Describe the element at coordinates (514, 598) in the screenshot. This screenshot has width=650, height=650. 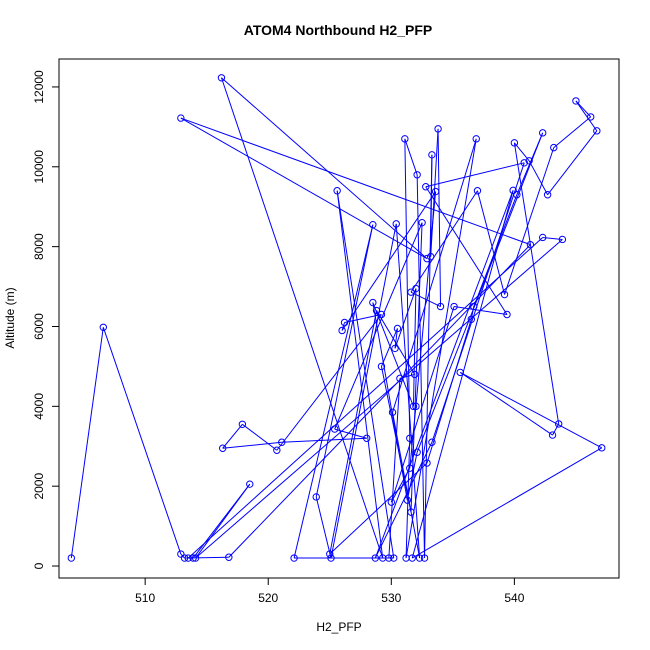
I see `x-tick-label: 540` at that location.